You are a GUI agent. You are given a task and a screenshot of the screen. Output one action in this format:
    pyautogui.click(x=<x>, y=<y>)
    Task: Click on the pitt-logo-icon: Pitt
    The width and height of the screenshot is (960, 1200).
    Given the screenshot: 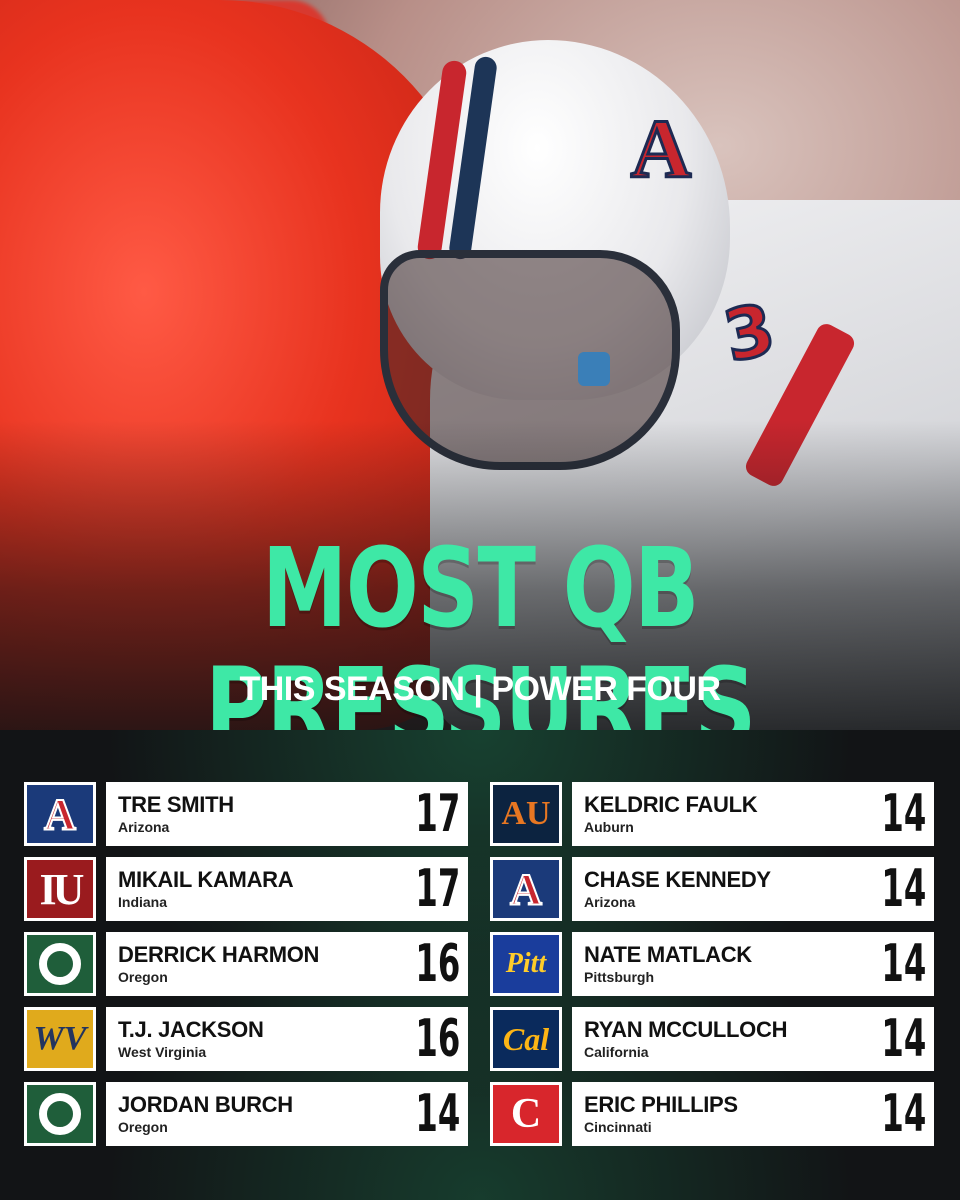 What is the action you would take?
    pyautogui.click(x=526, y=964)
    